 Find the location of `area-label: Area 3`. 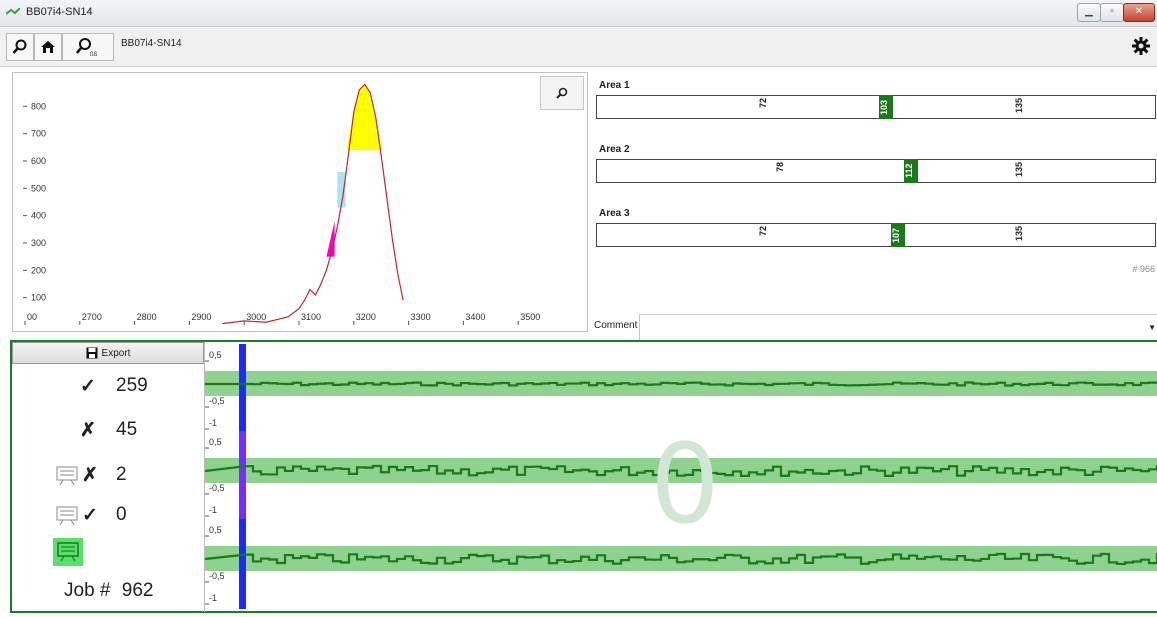

area-label: Area 3 is located at coordinates (614, 213).